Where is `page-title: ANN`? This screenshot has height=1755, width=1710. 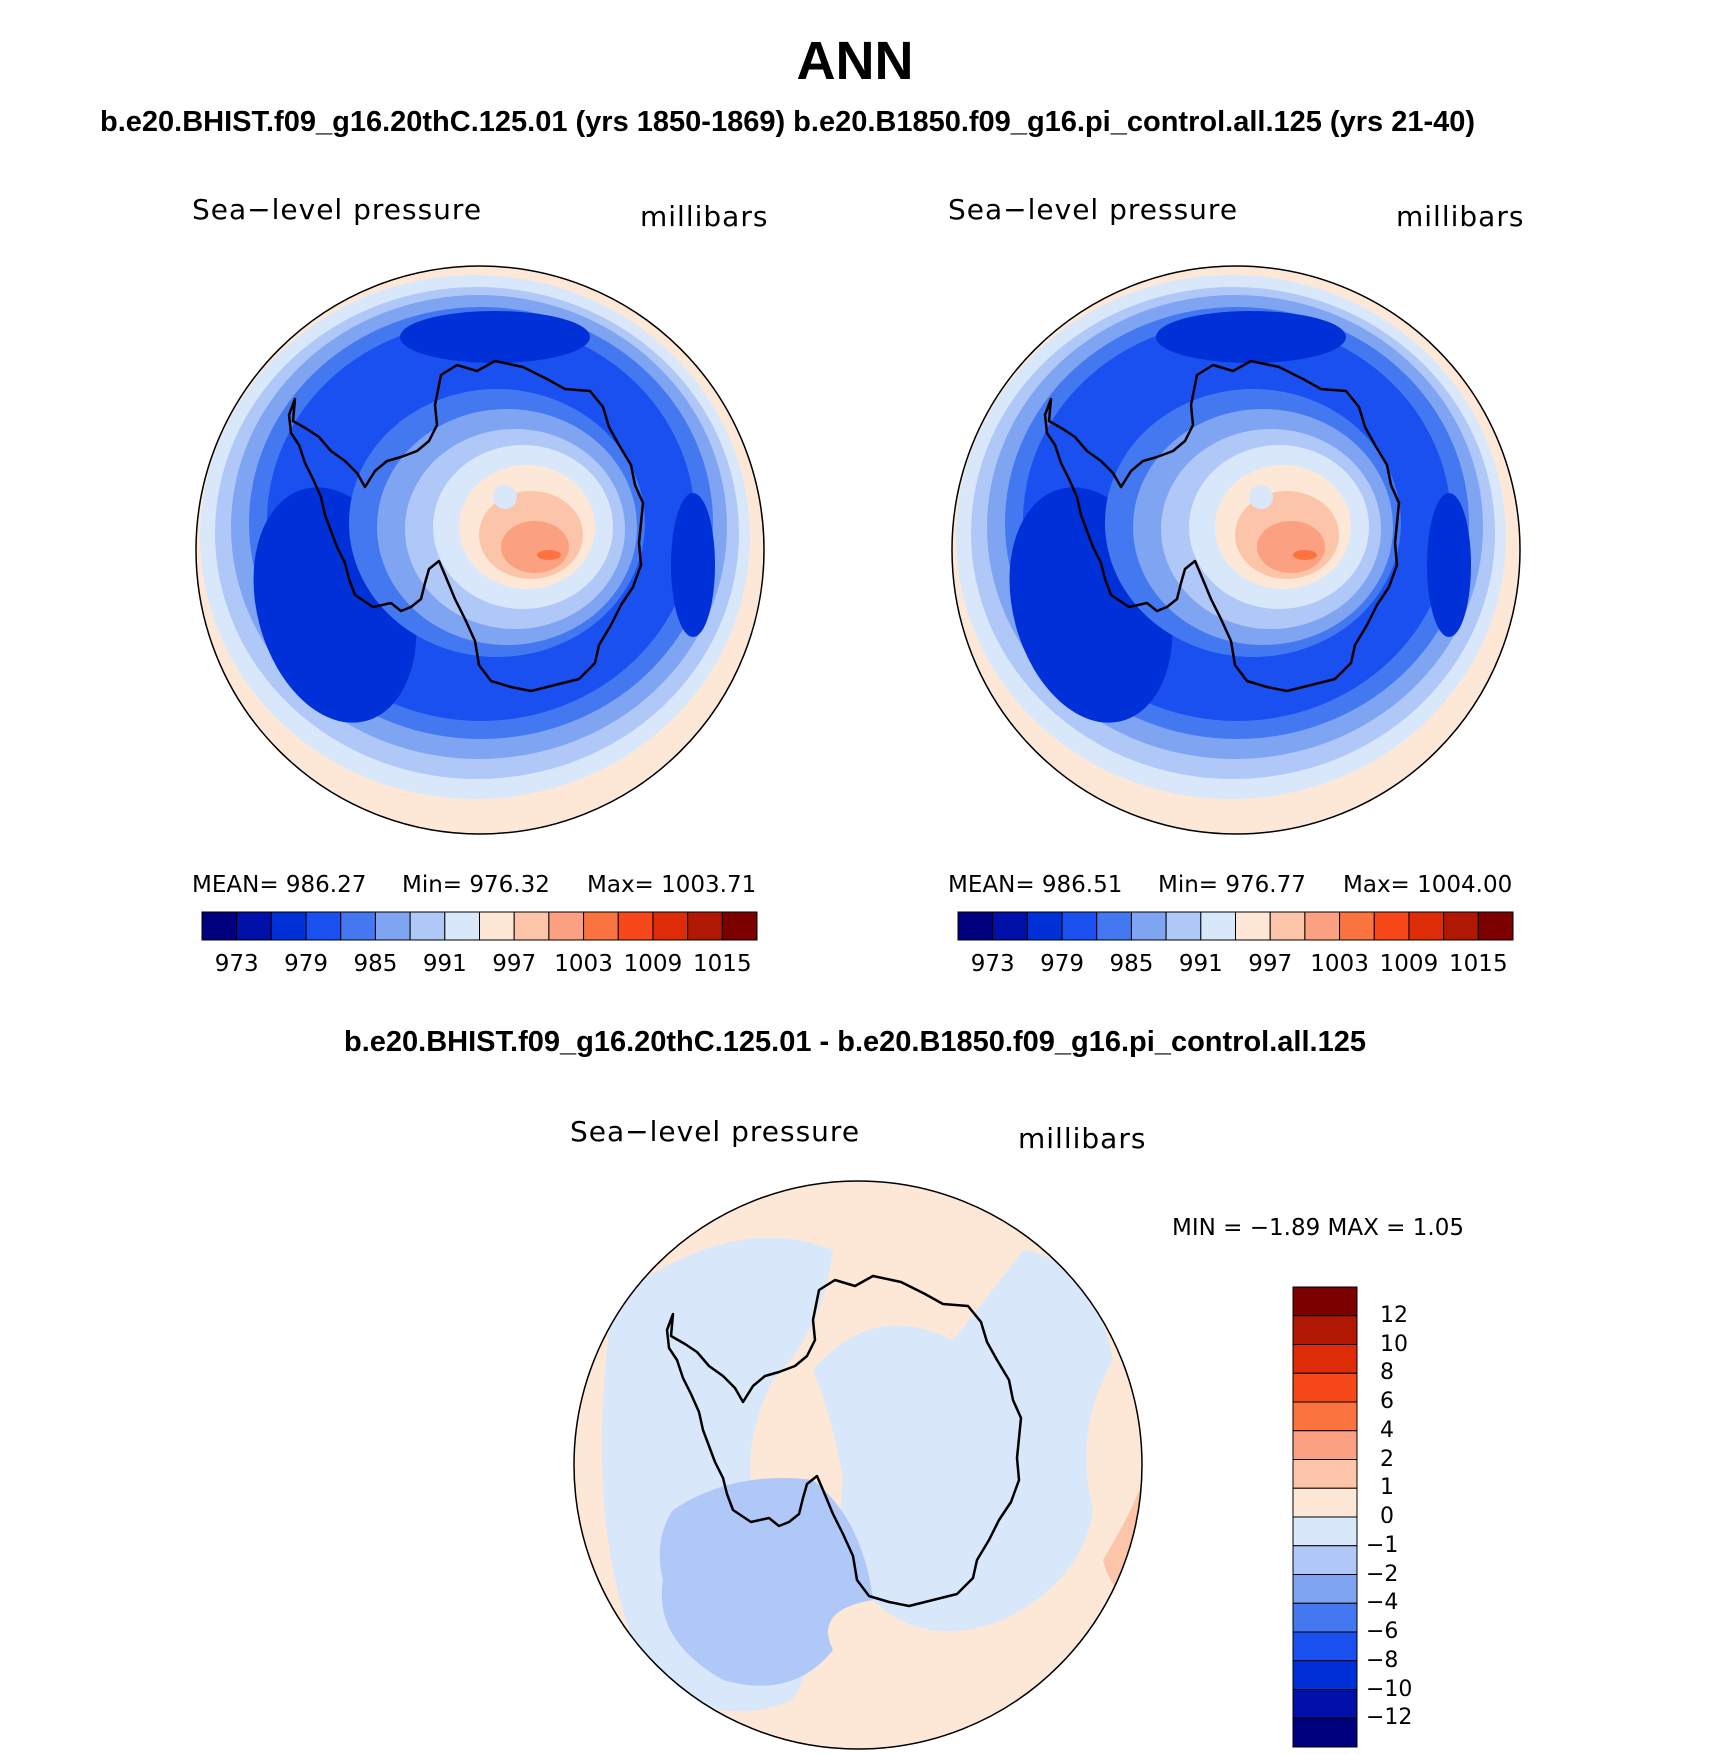
page-title: ANN is located at coordinates (855, 61).